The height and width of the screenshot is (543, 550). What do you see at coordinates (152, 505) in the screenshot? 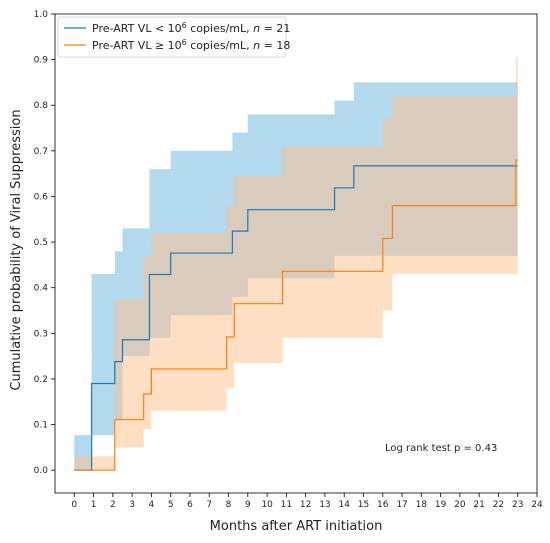
I see `x-tick-label: 4` at bounding box center [152, 505].